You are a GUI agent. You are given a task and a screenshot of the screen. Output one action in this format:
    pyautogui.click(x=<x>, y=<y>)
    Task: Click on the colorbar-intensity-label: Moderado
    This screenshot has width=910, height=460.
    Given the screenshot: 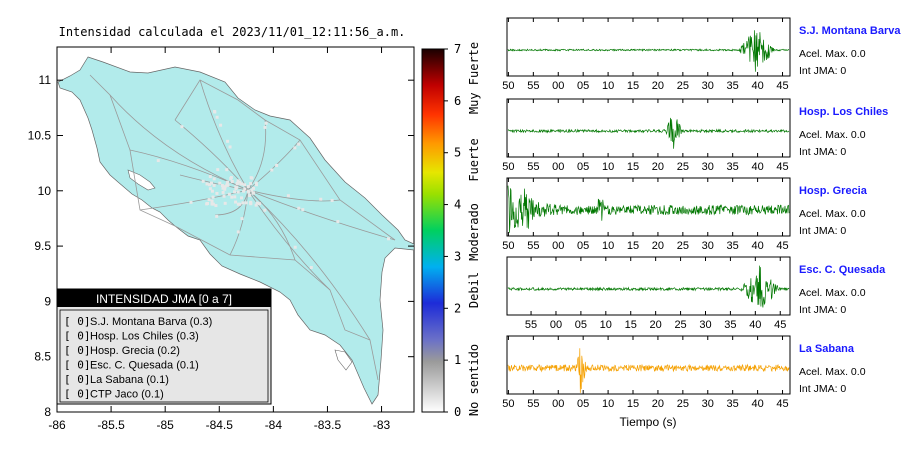 What is the action you would take?
    pyautogui.click(x=474, y=232)
    